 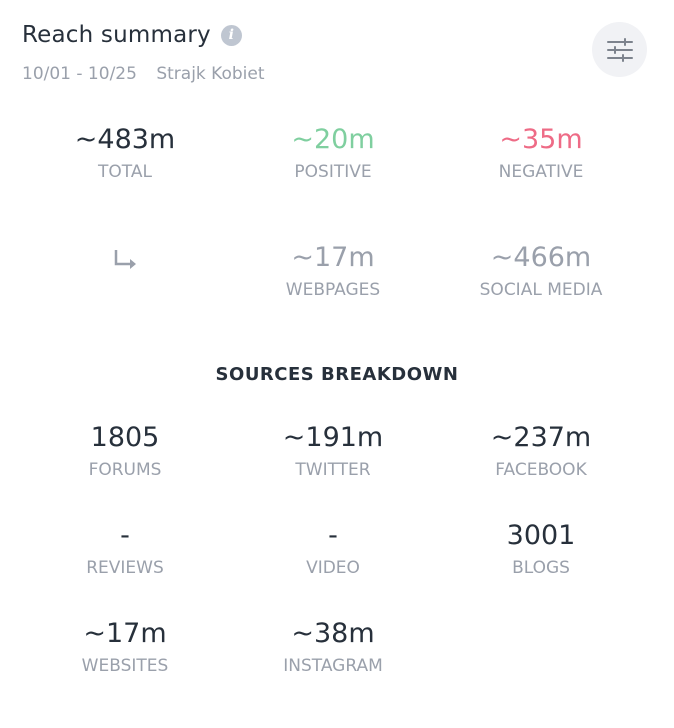 What do you see at coordinates (125, 172) in the screenshot?
I see `metric-label: TOTAL` at bounding box center [125, 172].